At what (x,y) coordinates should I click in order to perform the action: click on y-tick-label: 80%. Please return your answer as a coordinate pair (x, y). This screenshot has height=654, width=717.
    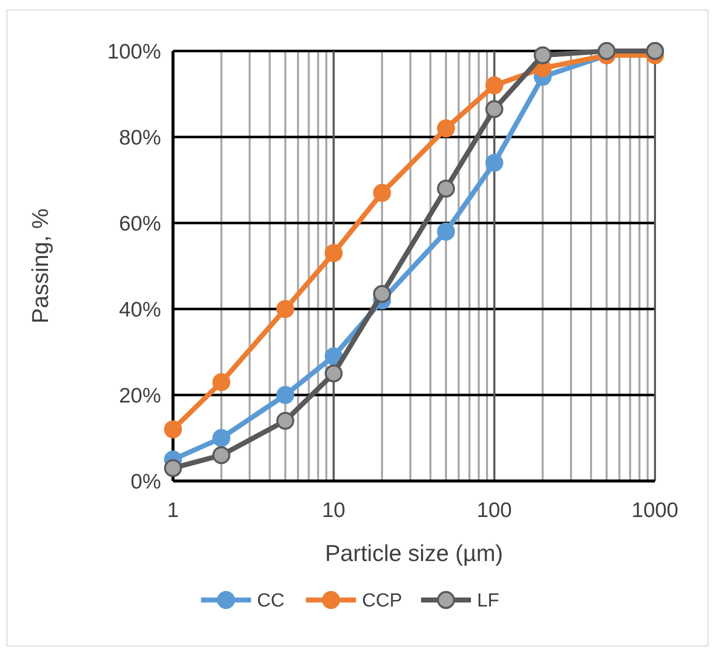
    Looking at the image, I should click on (139, 138).